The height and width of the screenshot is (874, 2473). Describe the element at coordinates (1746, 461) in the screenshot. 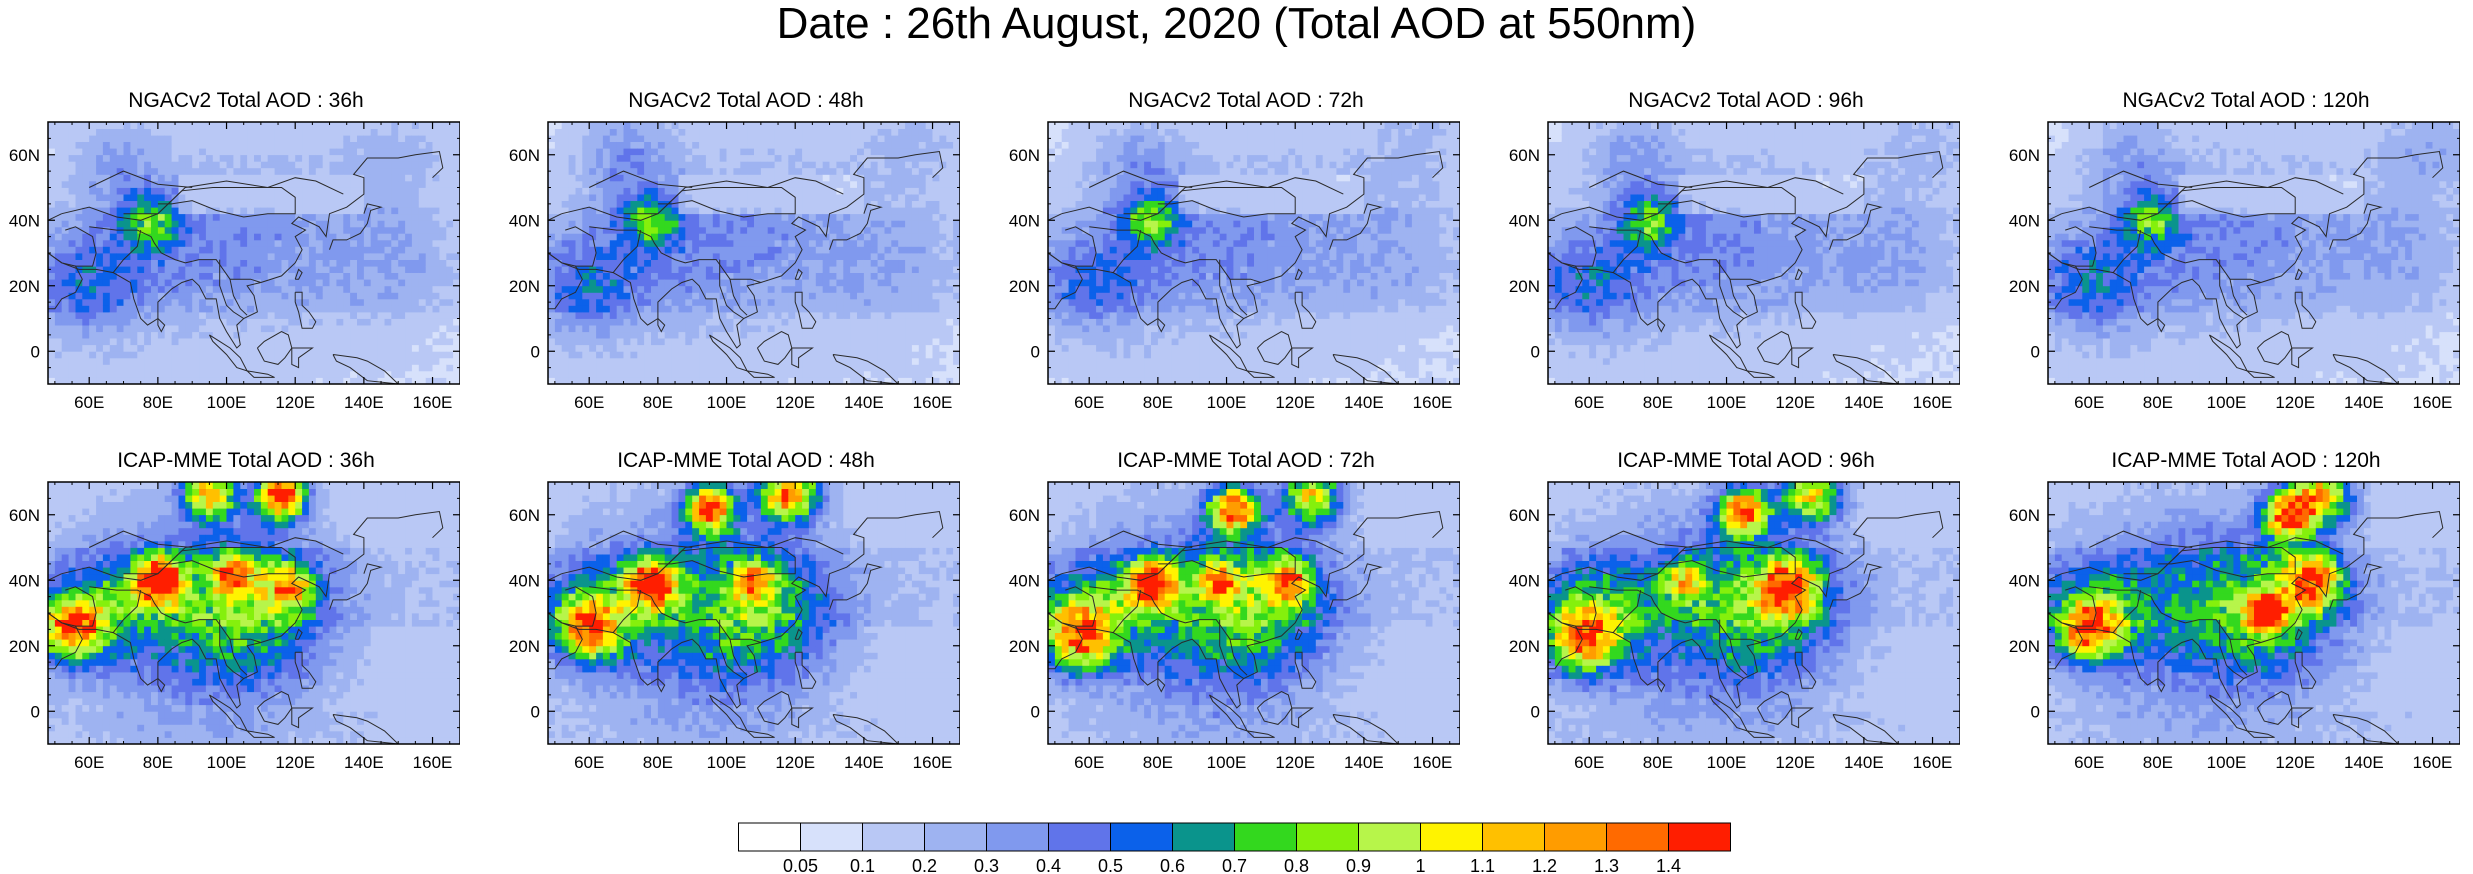

I see `panel-title: ICAP-MME Total AOD : 96h` at that location.